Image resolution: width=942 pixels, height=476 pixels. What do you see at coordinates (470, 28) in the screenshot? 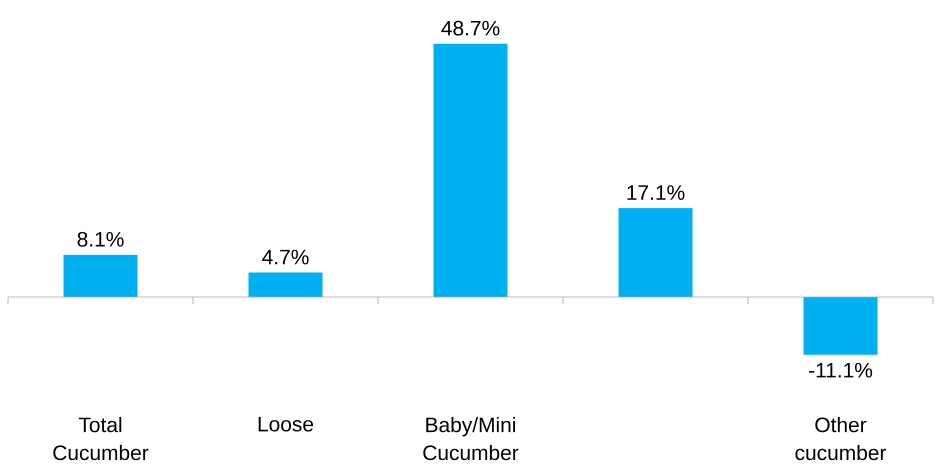
I see `data-label: 48.7%` at bounding box center [470, 28].